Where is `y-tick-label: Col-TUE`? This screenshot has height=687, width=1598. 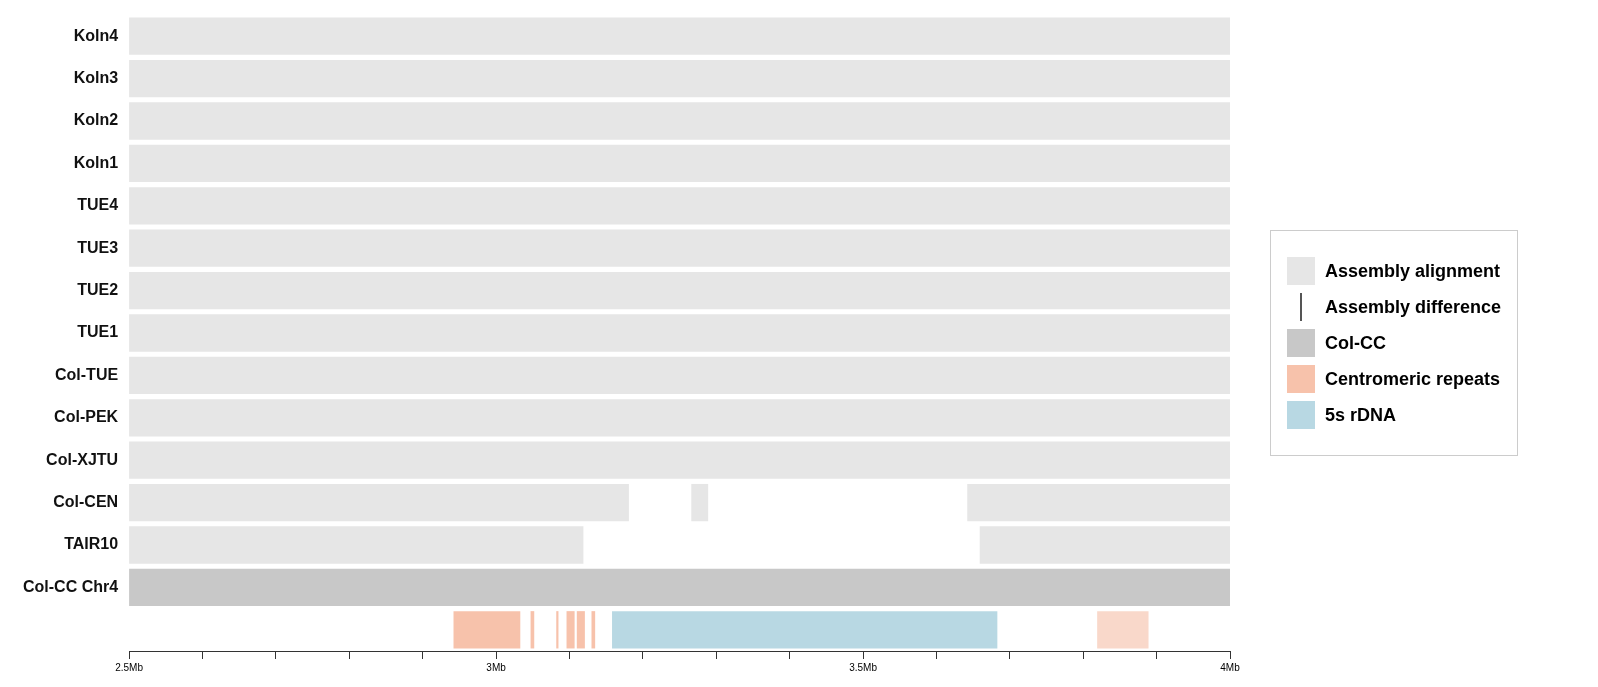 y-tick-label: Col-TUE is located at coordinates (87, 374).